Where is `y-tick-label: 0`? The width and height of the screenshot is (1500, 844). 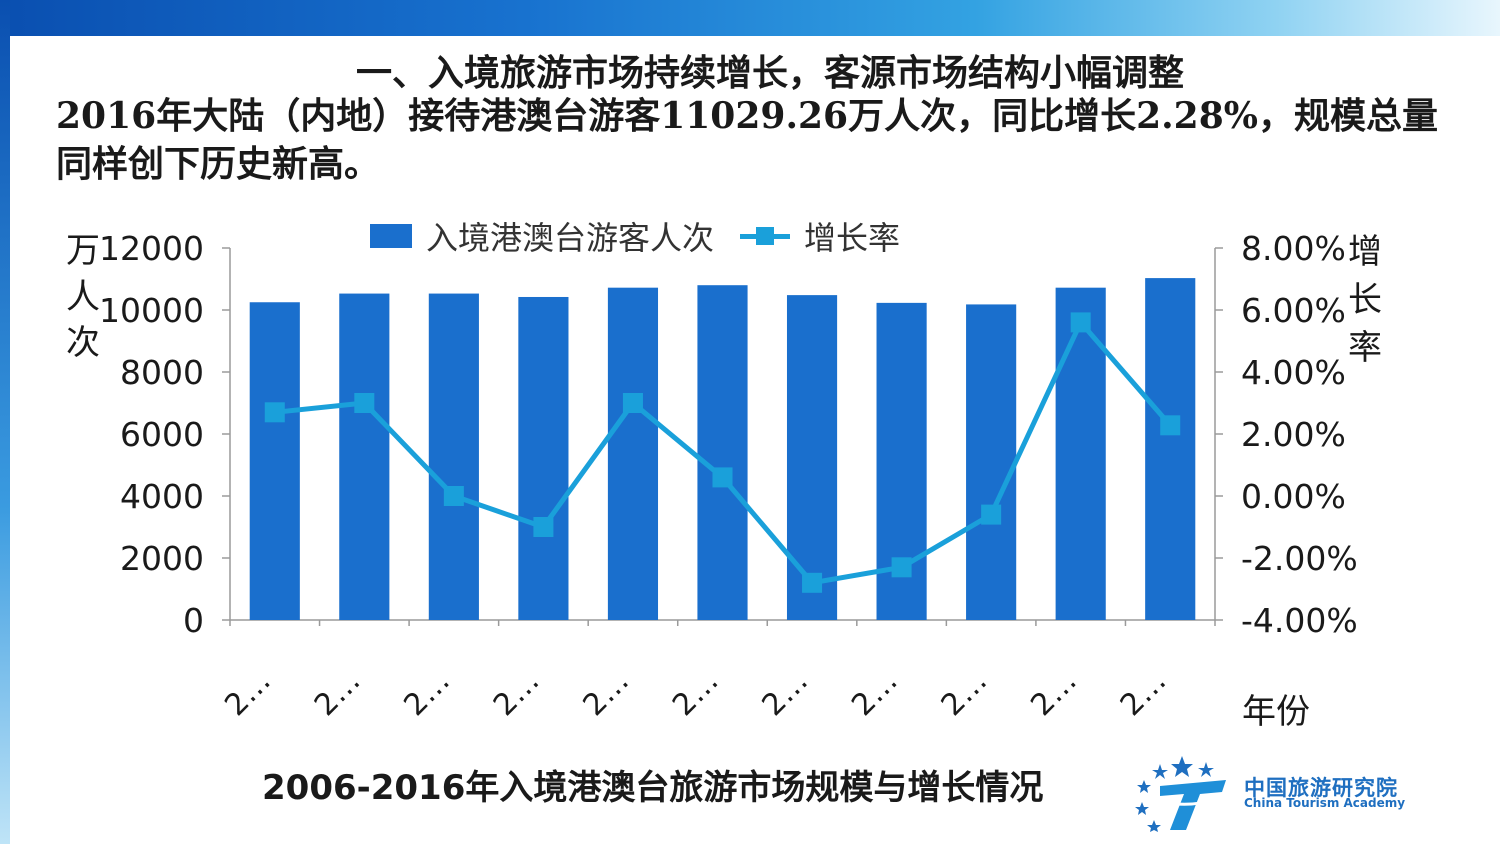 y-tick-label: 0 is located at coordinates (193, 620).